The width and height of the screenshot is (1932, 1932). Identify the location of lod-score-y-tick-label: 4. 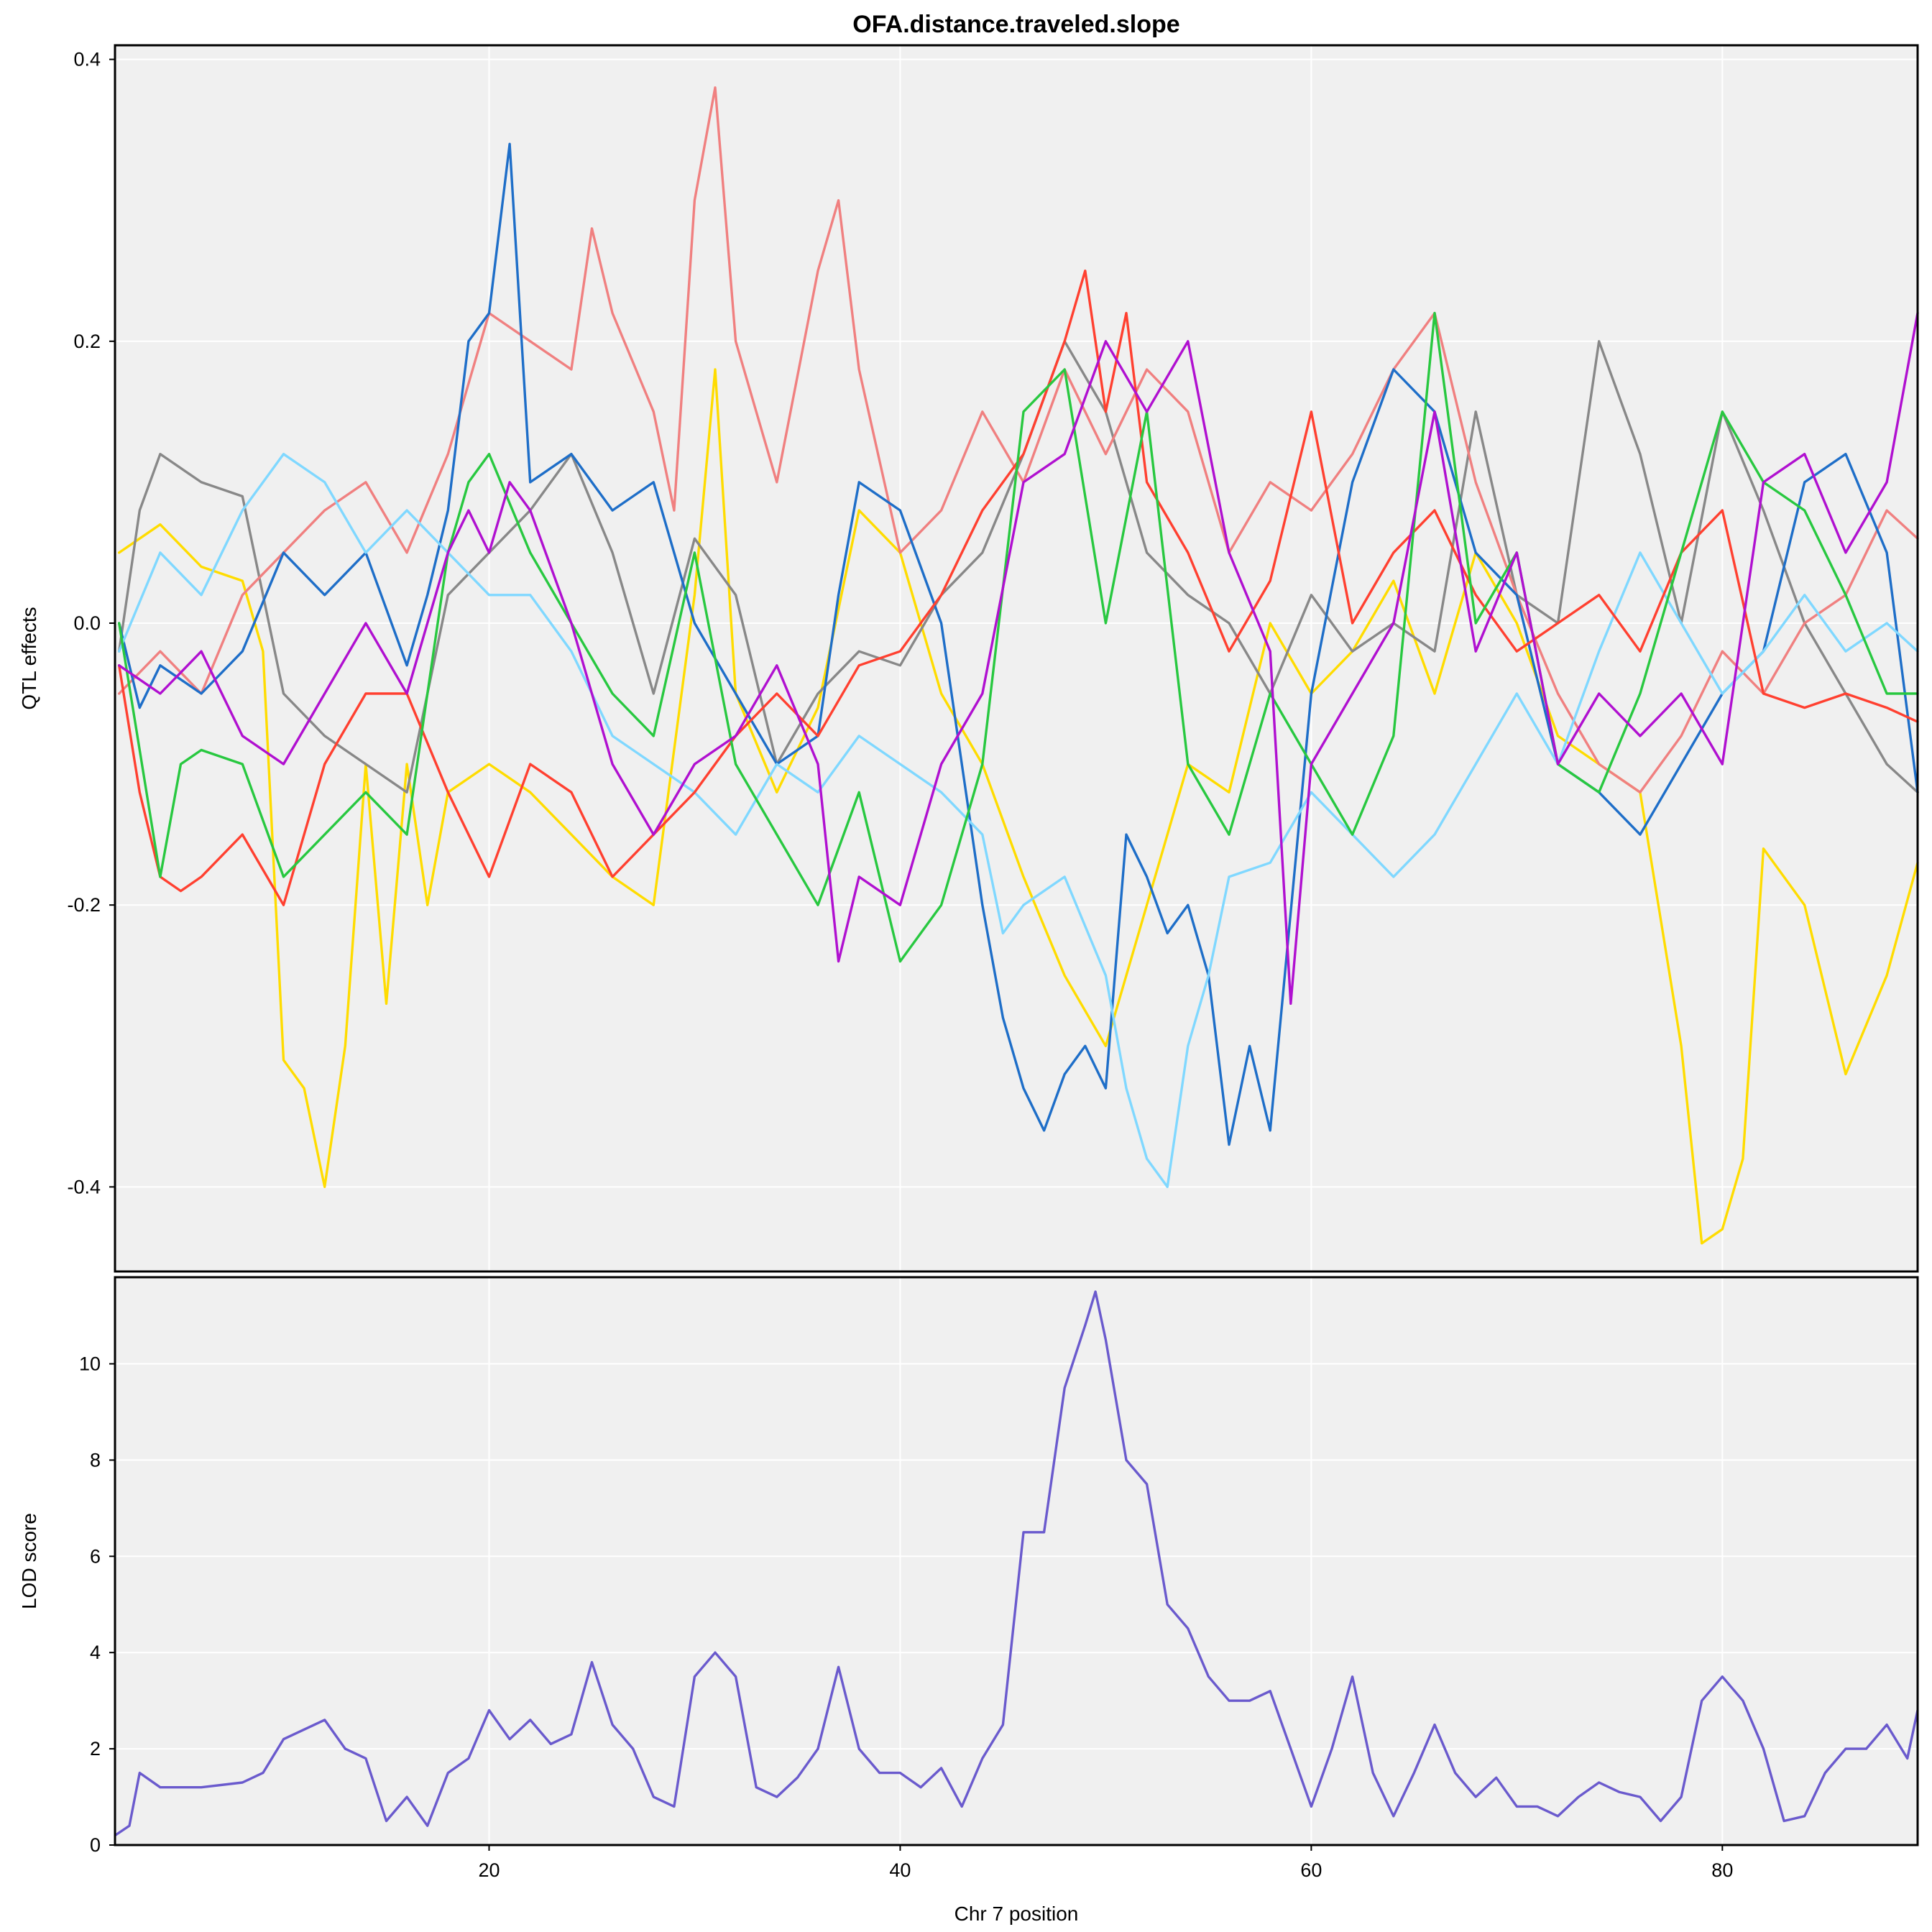
(95, 1652).